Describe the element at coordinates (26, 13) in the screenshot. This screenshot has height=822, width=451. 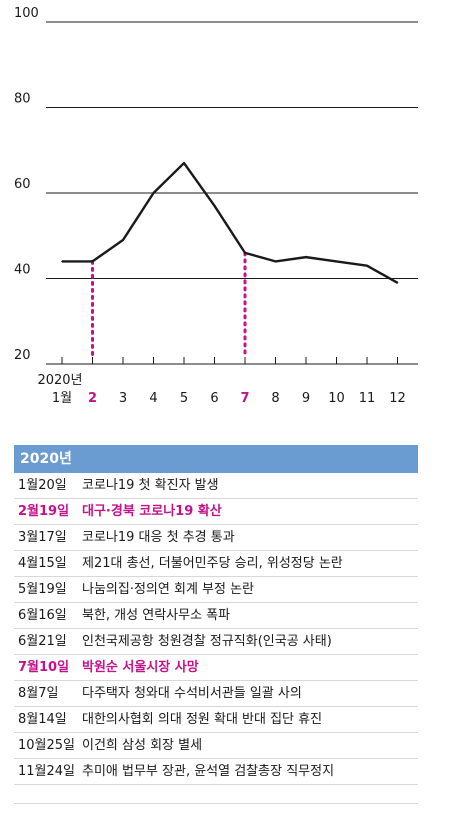
I see `y-tick-100: 100` at that location.